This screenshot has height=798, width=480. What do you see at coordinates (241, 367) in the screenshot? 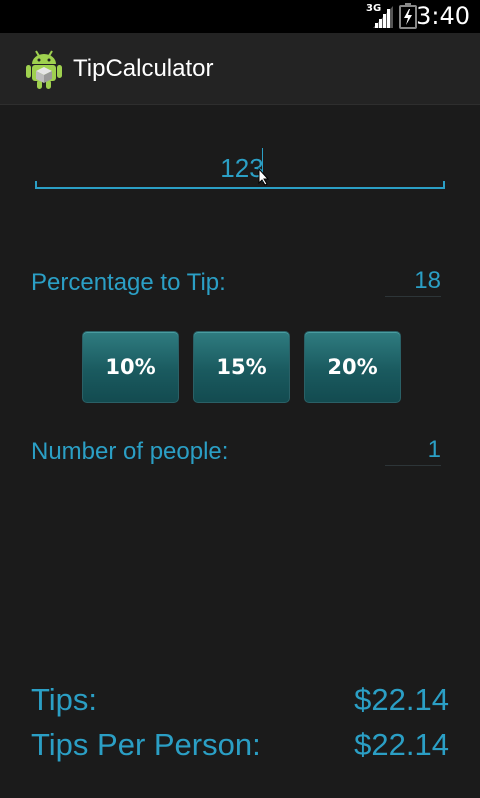
I see `preset-15-button: 15%` at bounding box center [241, 367].